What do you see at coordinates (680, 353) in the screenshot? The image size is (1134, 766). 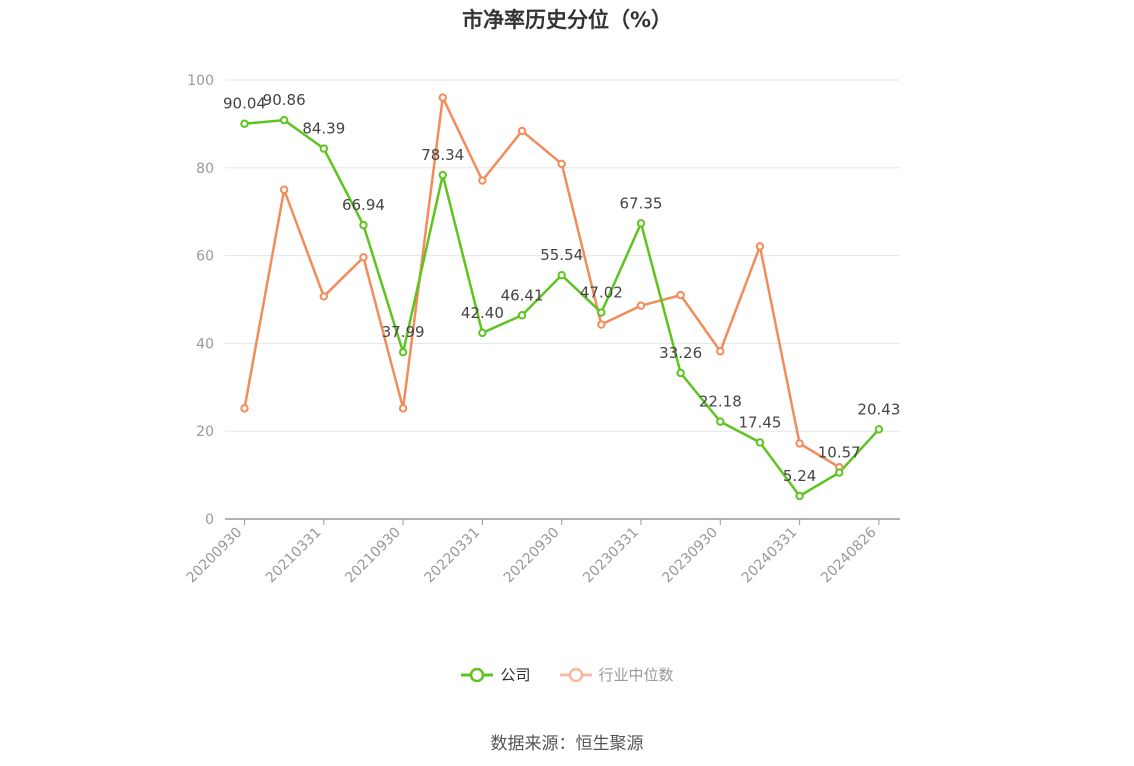 I see `data-label: 33.26` at bounding box center [680, 353].